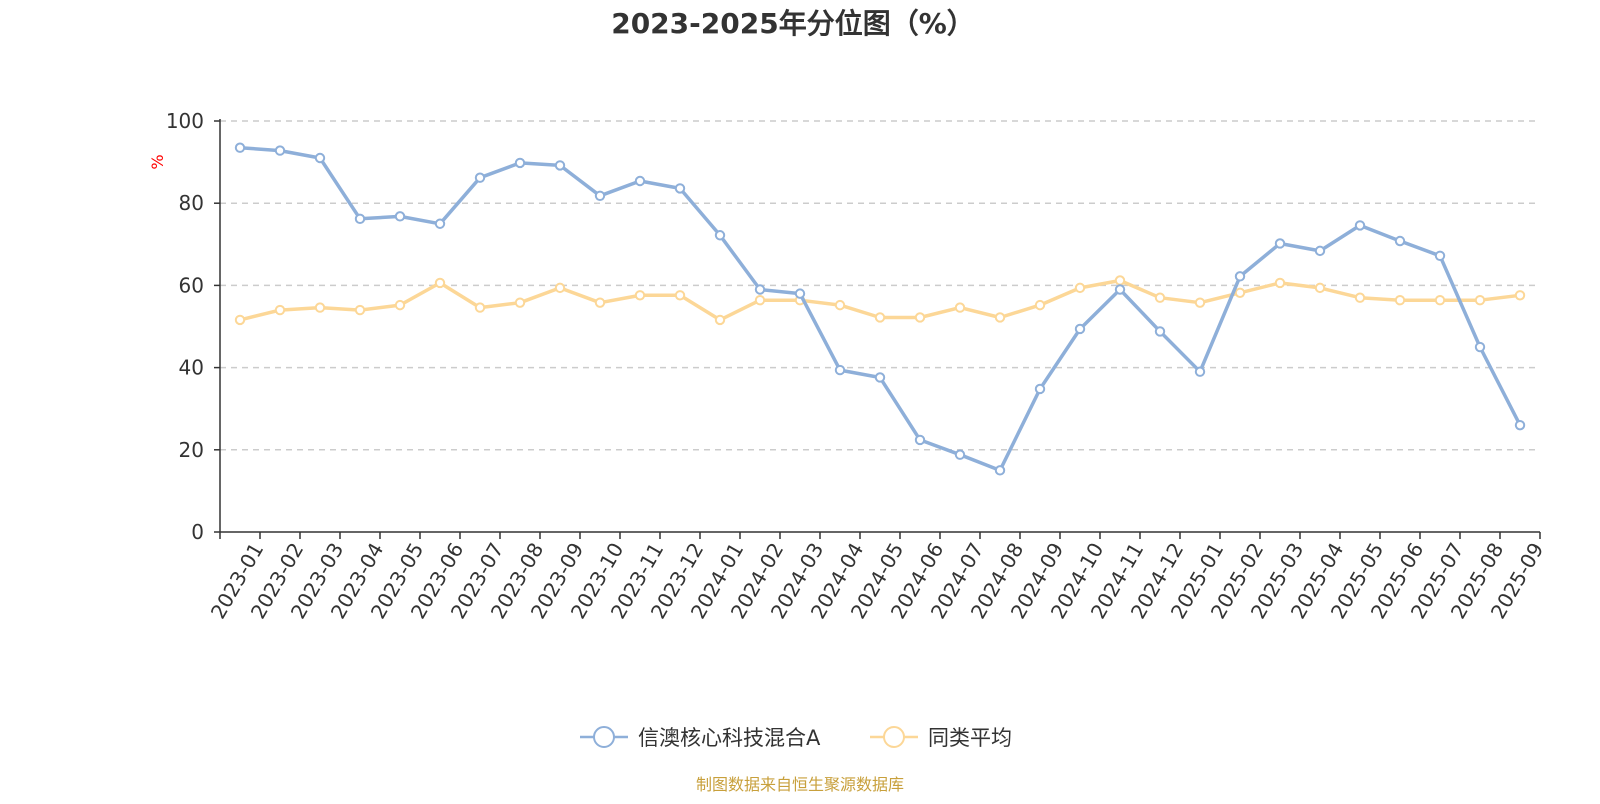  Describe the element at coordinates (191, 285) in the screenshot. I see `y-tick-label: 60` at that location.